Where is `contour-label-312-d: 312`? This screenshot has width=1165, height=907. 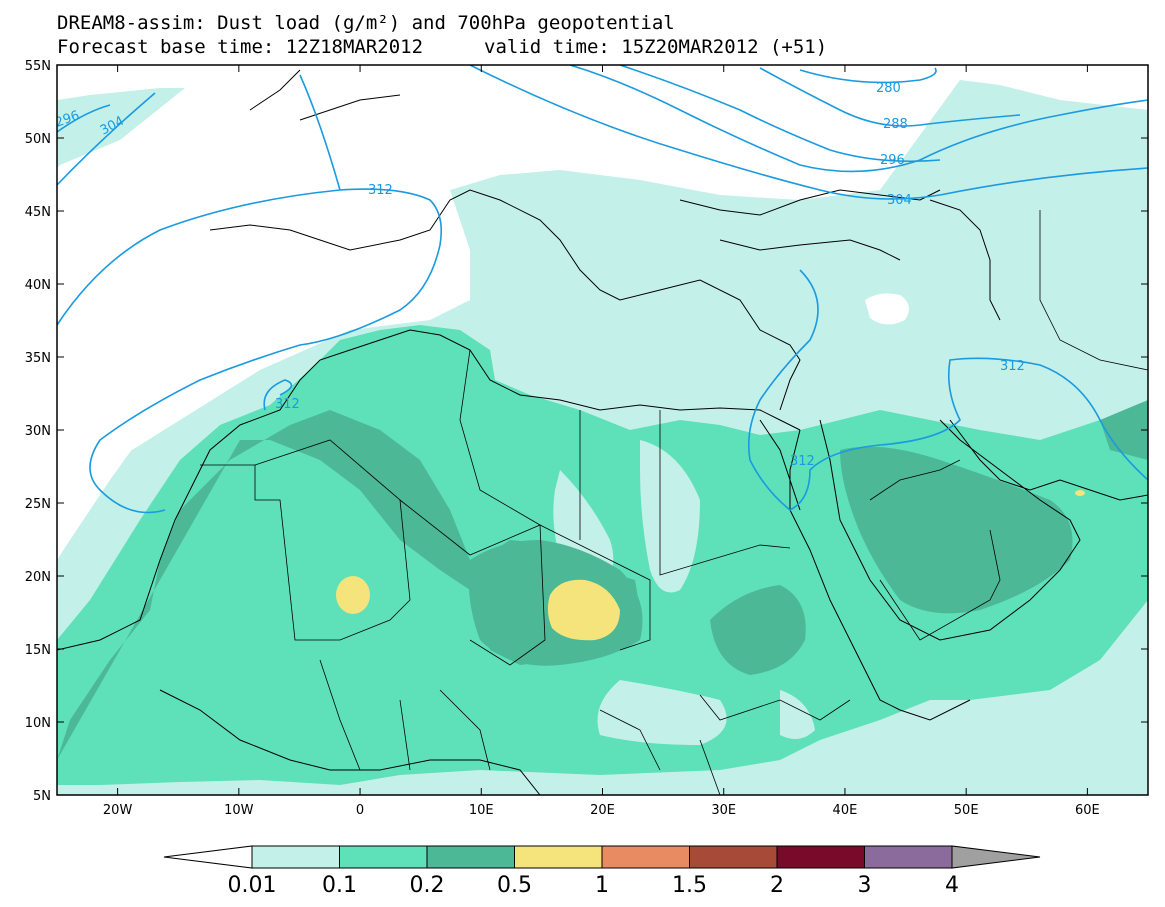
contour-label-312-d: 312 is located at coordinates (1012, 366).